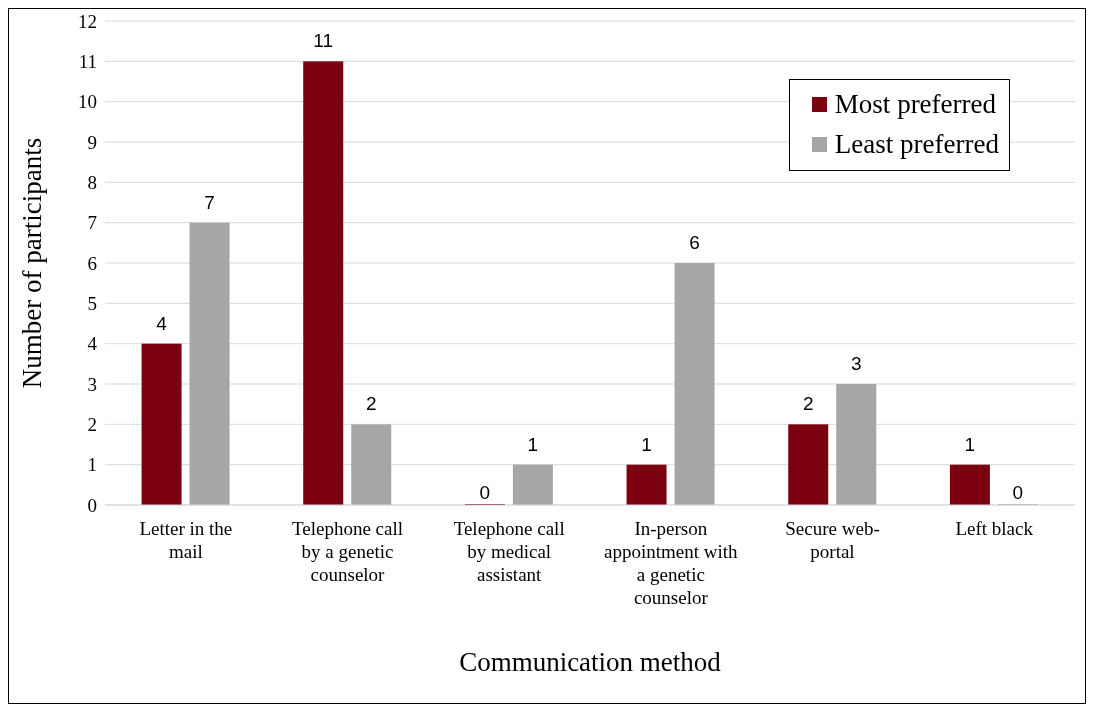  I want to click on x-tick-label: Telephone call by a genetic counselor, so click(347, 551).